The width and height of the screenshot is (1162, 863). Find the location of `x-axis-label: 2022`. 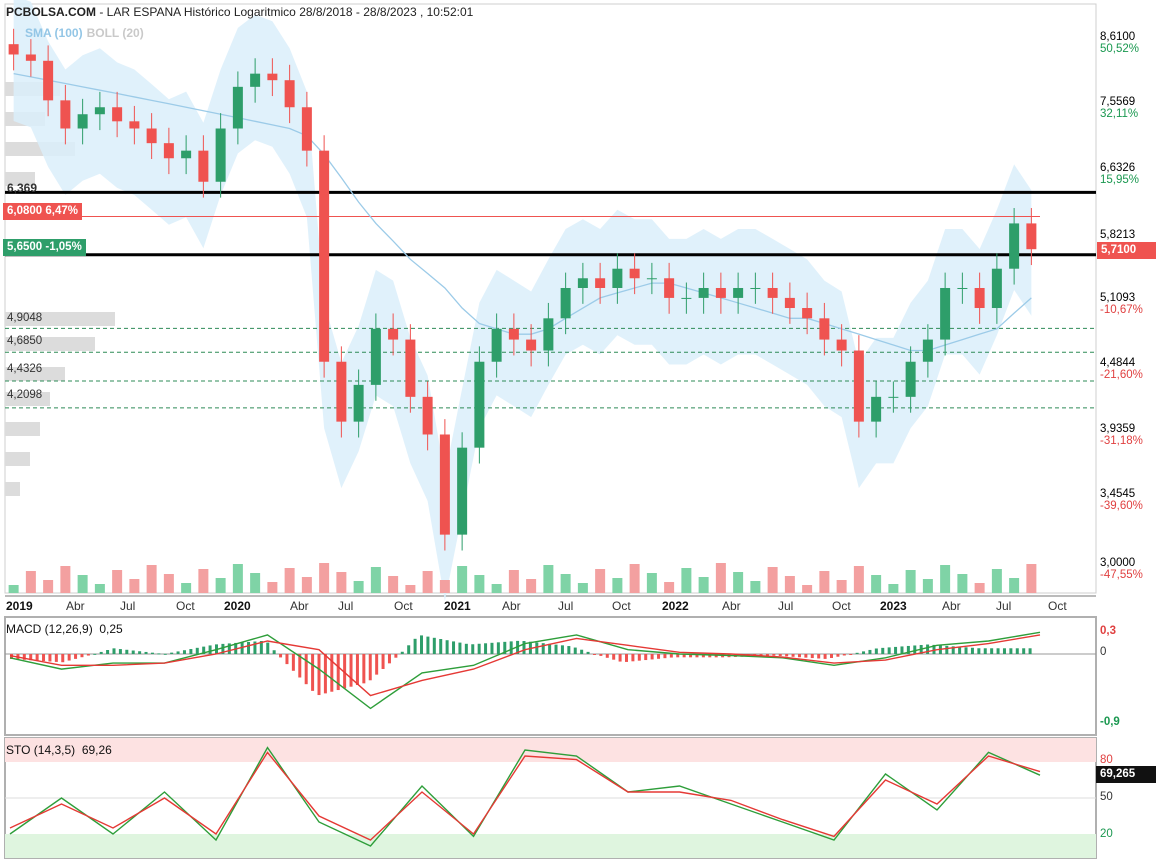

x-axis-label: 2022 is located at coordinates (675, 606).